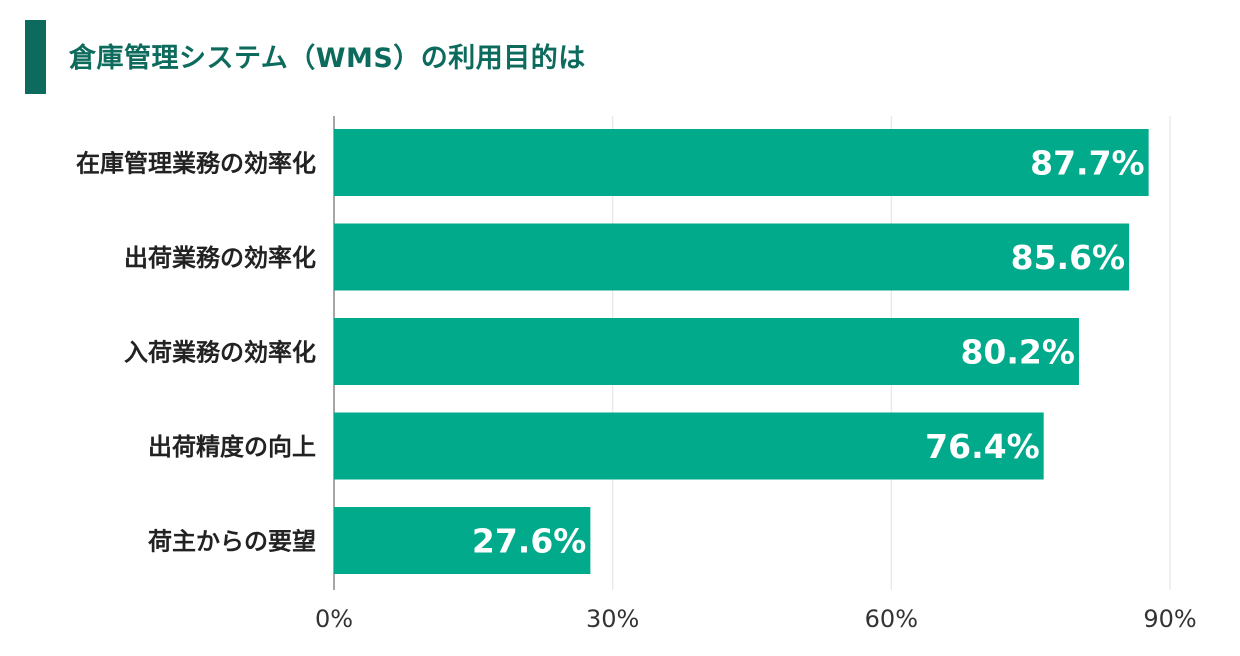 The image size is (1240, 656). What do you see at coordinates (1087, 163) in the screenshot?
I see `bar-value-label: 87.7%` at bounding box center [1087, 163].